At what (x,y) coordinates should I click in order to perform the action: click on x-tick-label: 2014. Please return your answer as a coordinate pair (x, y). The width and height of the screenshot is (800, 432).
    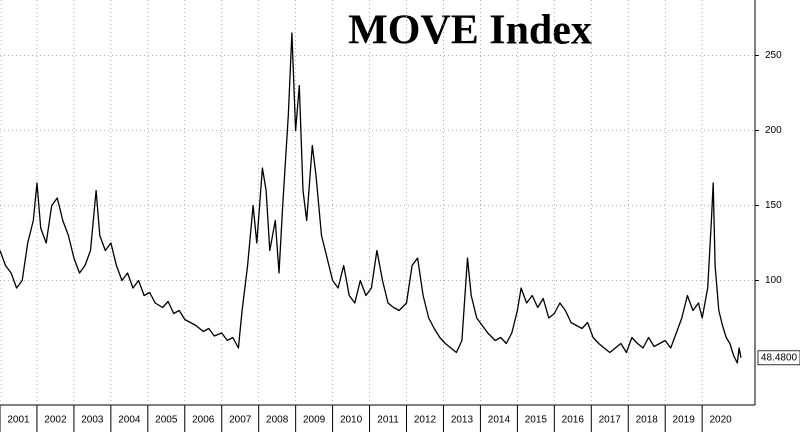
    Looking at the image, I should click on (499, 420).